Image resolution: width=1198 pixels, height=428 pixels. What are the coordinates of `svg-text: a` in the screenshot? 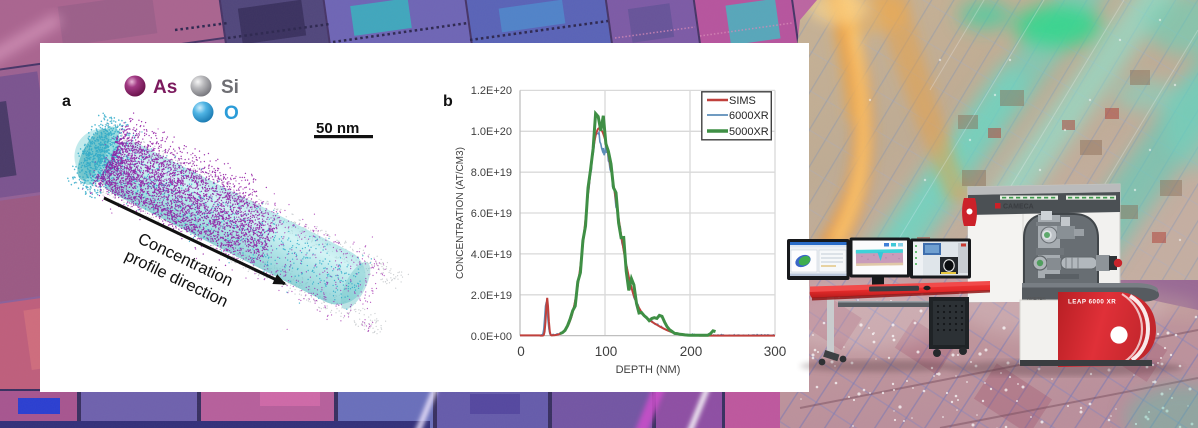 It's located at (66, 101).